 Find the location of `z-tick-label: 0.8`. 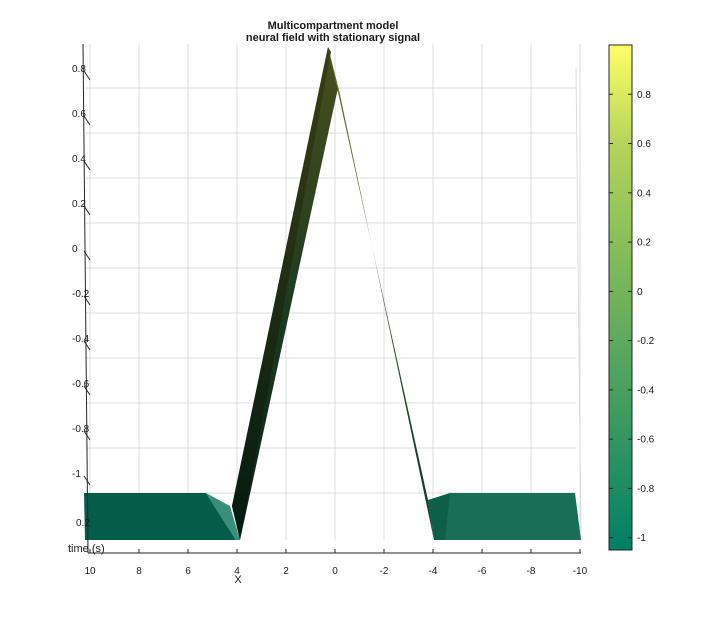

z-tick-label: 0.8 is located at coordinates (79, 69).